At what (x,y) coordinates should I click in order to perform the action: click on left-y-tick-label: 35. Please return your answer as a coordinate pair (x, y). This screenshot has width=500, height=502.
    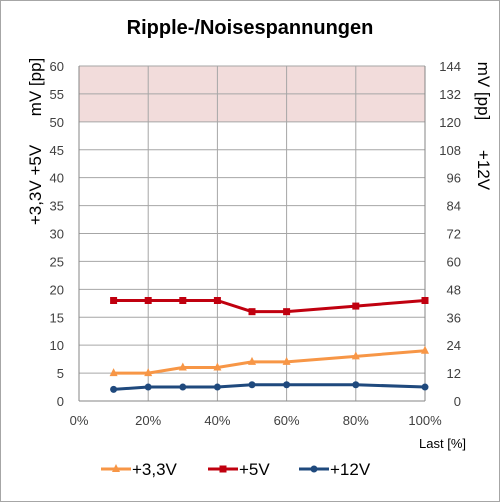
    Looking at the image, I should click on (57, 206).